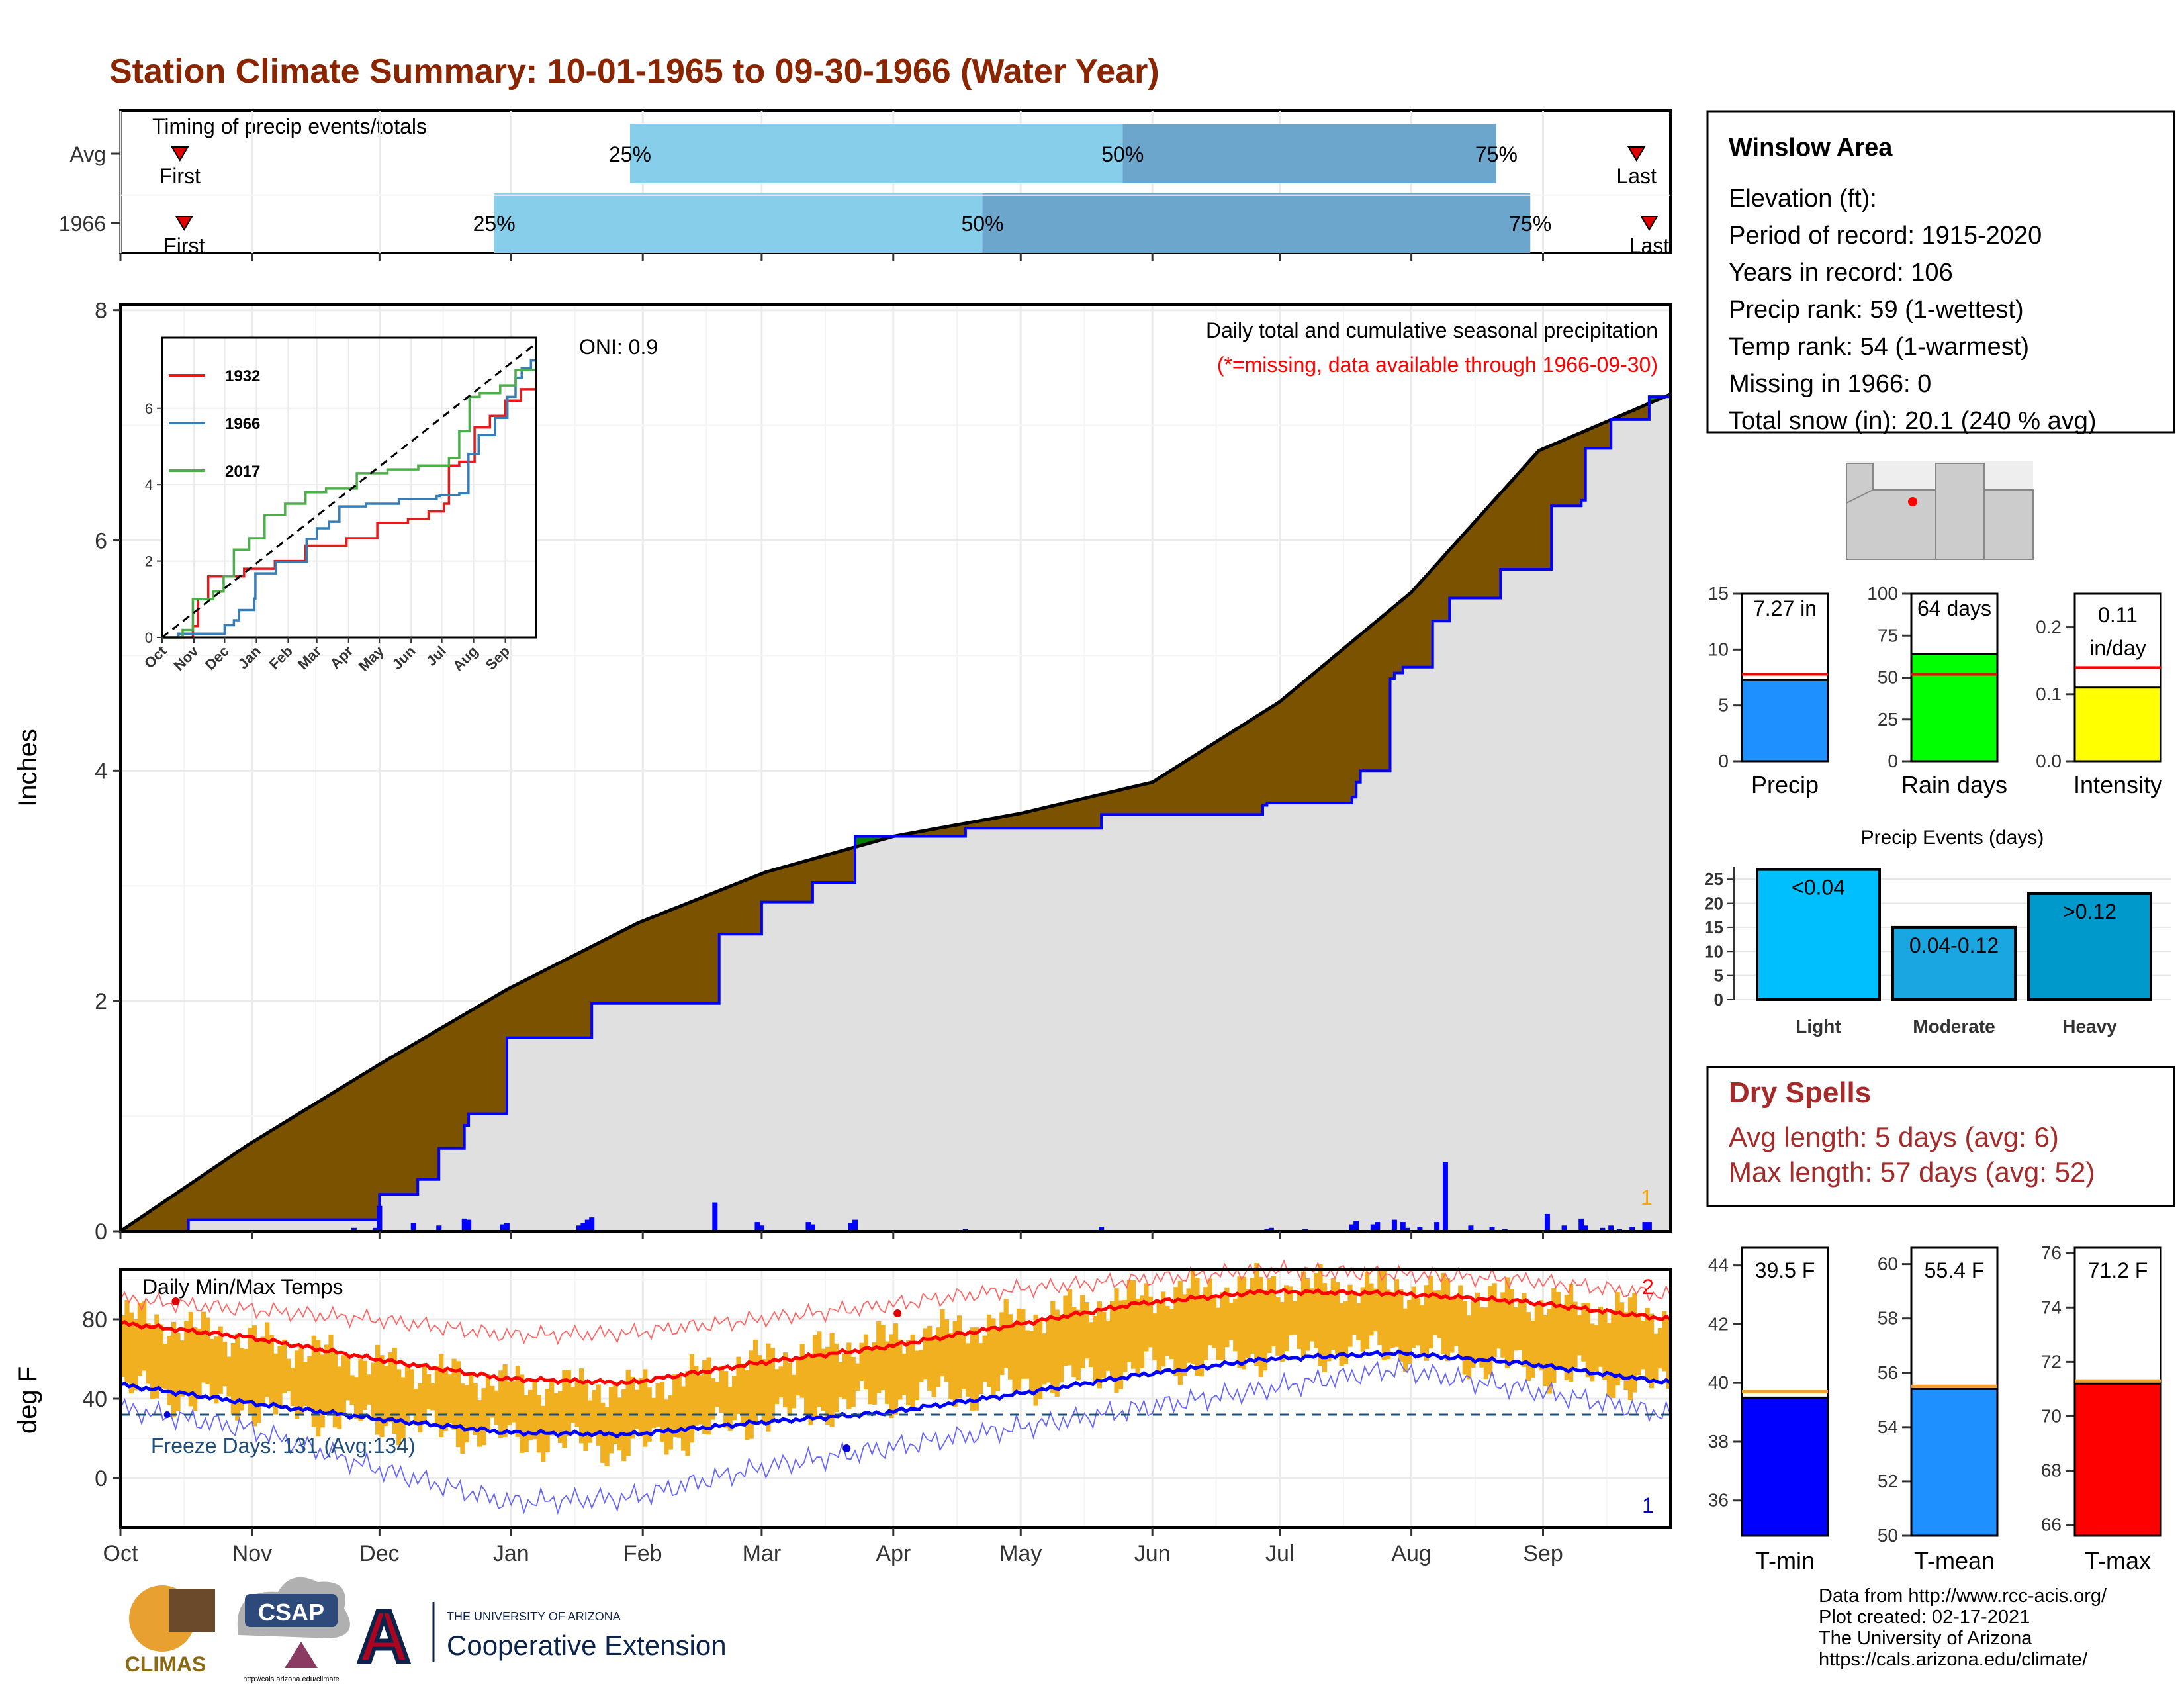 Image resolution: width=2184 pixels, height=1688 pixels. What do you see at coordinates (1888, 719) in the screenshot?
I see `summary-bar-tick-label: 25` at bounding box center [1888, 719].